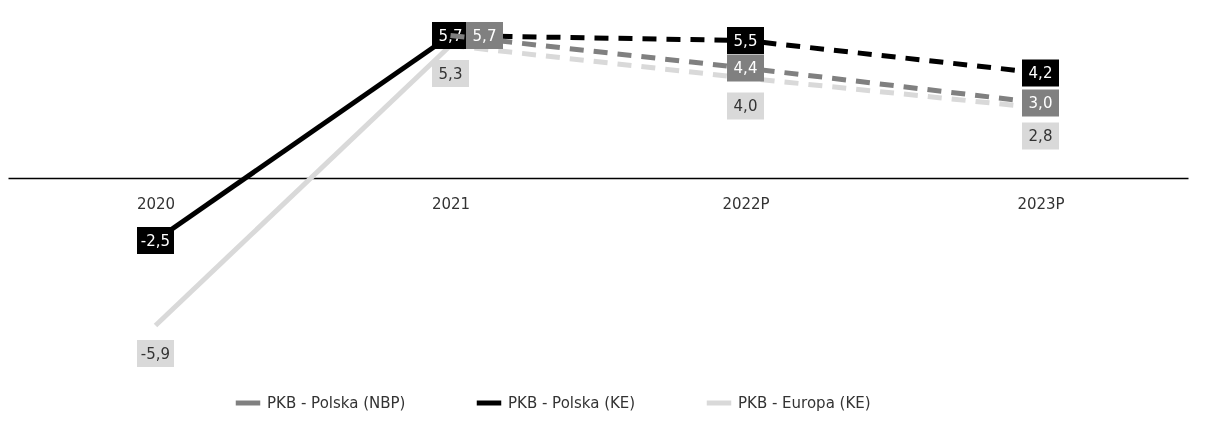 This screenshot has height=425, width=1216. Describe the element at coordinates (451, 203) in the screenshot. I see `x-tick-label: 2021` at that location.